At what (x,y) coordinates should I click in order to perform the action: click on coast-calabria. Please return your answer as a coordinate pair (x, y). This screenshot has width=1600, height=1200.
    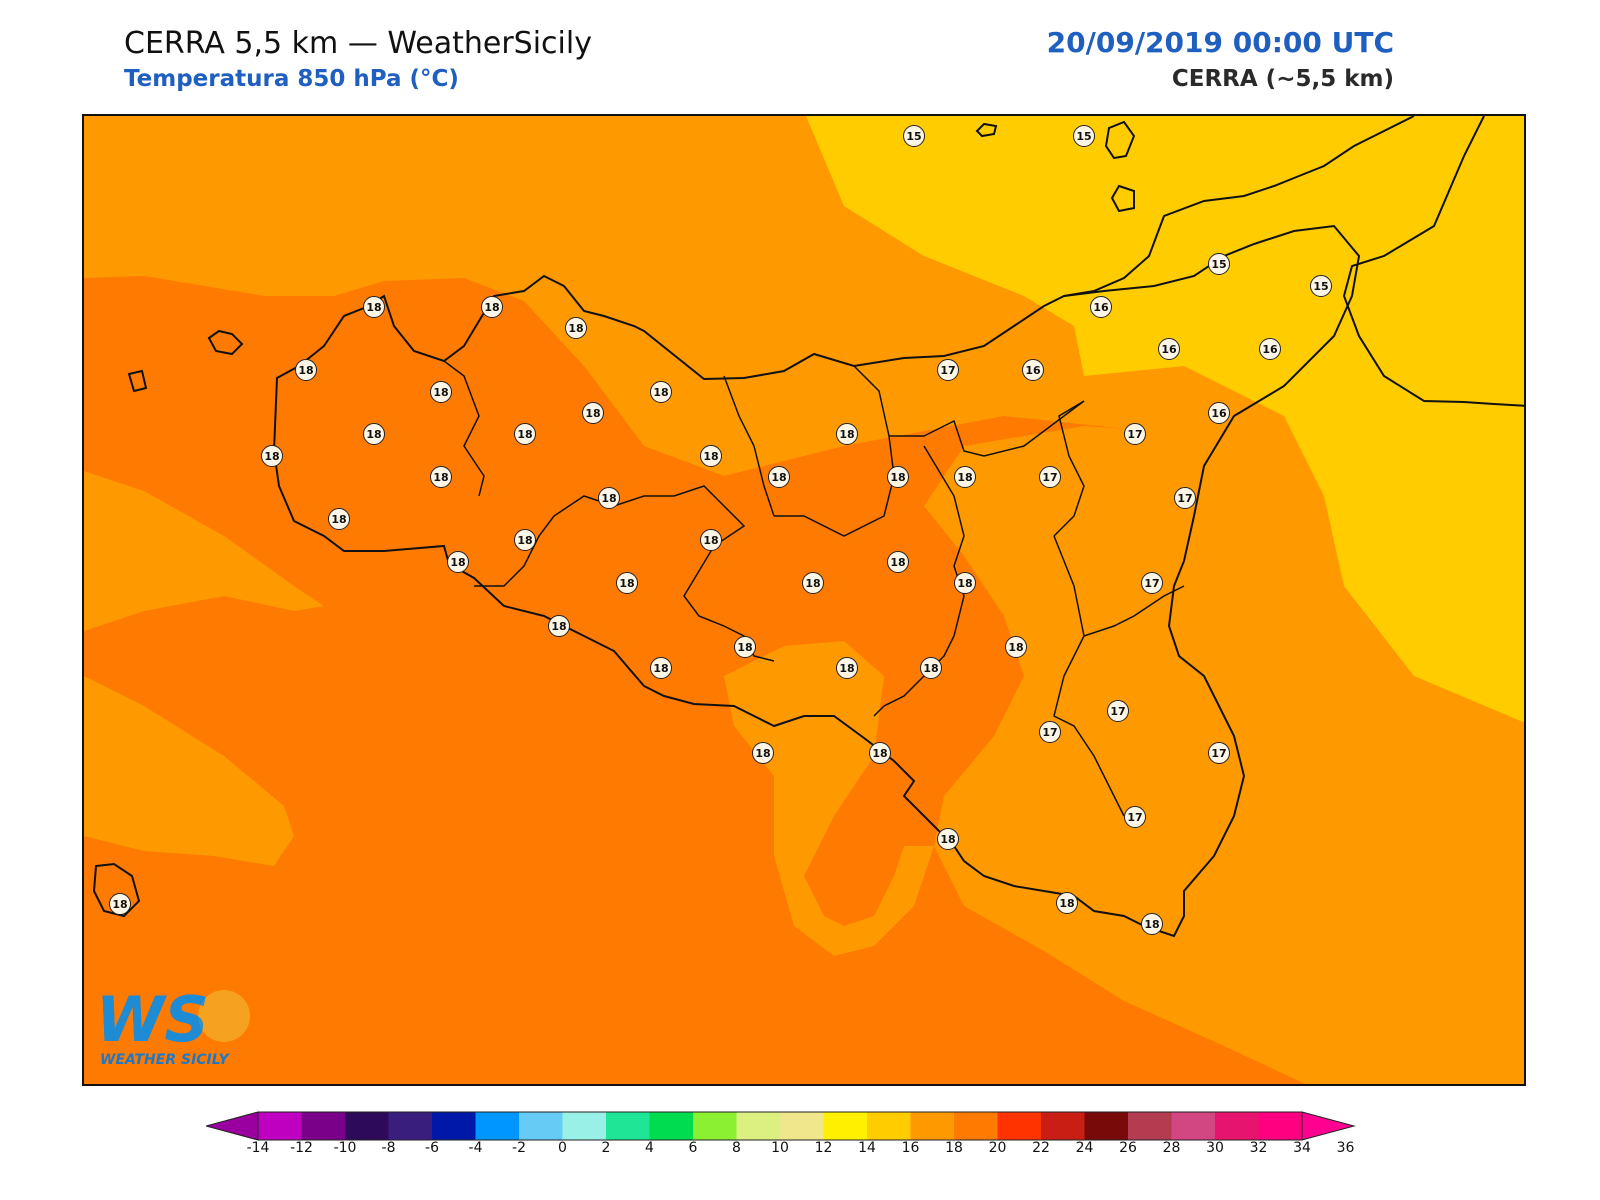
    Looking at the image, I should click on (1239, 206).